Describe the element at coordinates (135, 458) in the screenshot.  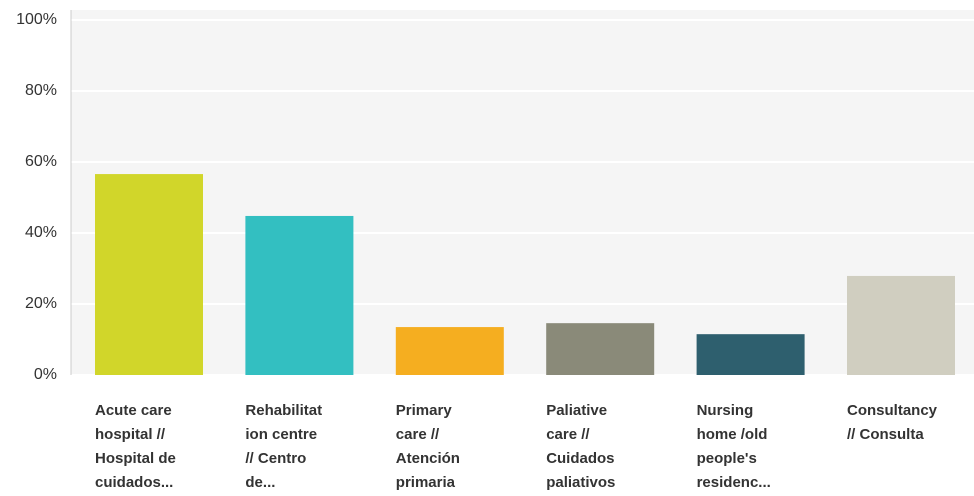
I see `x-tick-label: Hospital de` at that location.